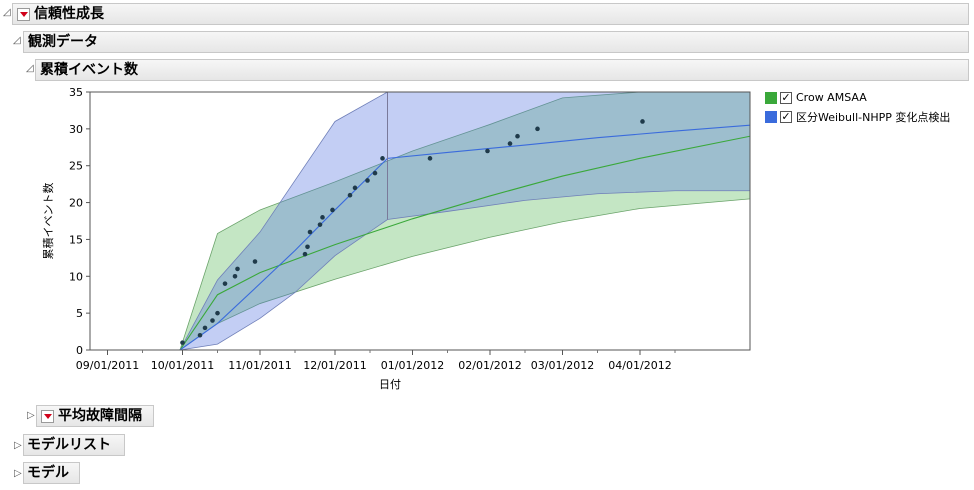  What do you see at coordinates (76, 239) in the screenshot?
I see `y-tick-label: 15` at bounding box center [76, 239].